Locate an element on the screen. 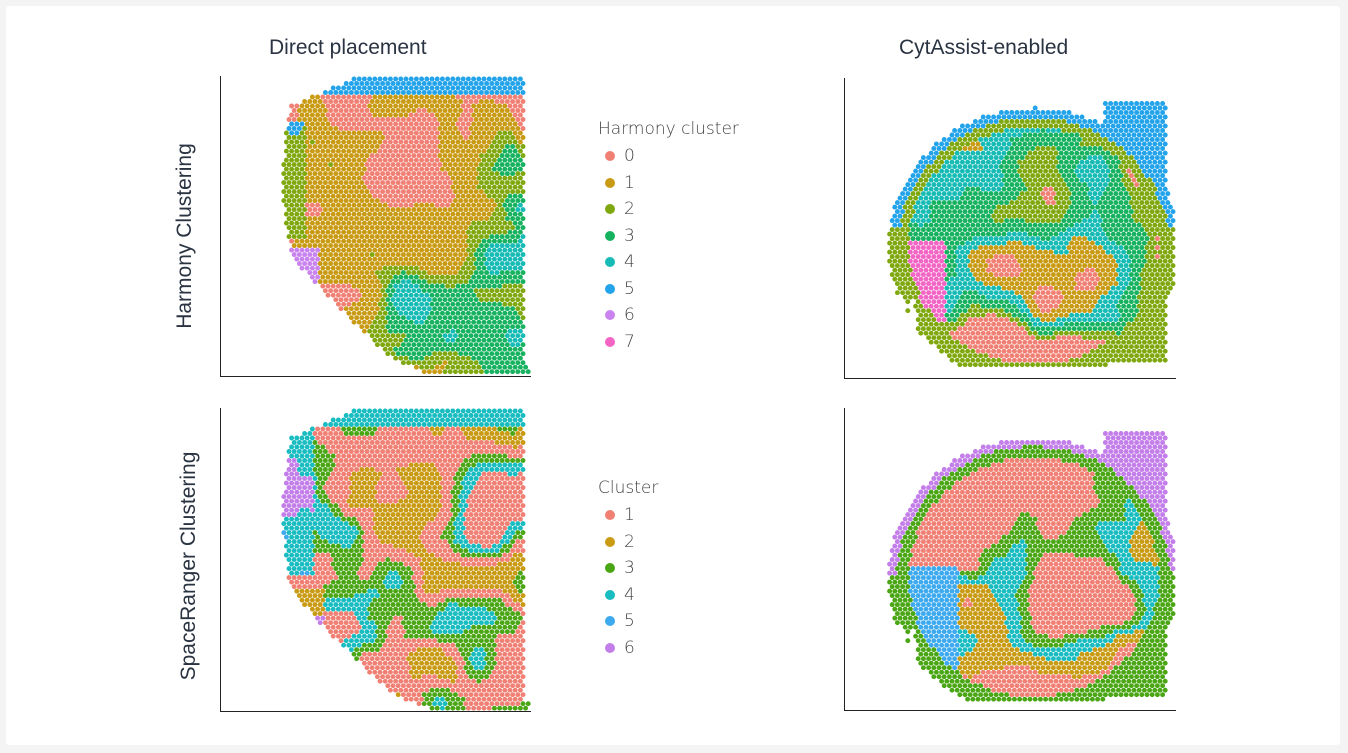  column-title-direct-placement: Direct placement is located at coordinates (348, 47).